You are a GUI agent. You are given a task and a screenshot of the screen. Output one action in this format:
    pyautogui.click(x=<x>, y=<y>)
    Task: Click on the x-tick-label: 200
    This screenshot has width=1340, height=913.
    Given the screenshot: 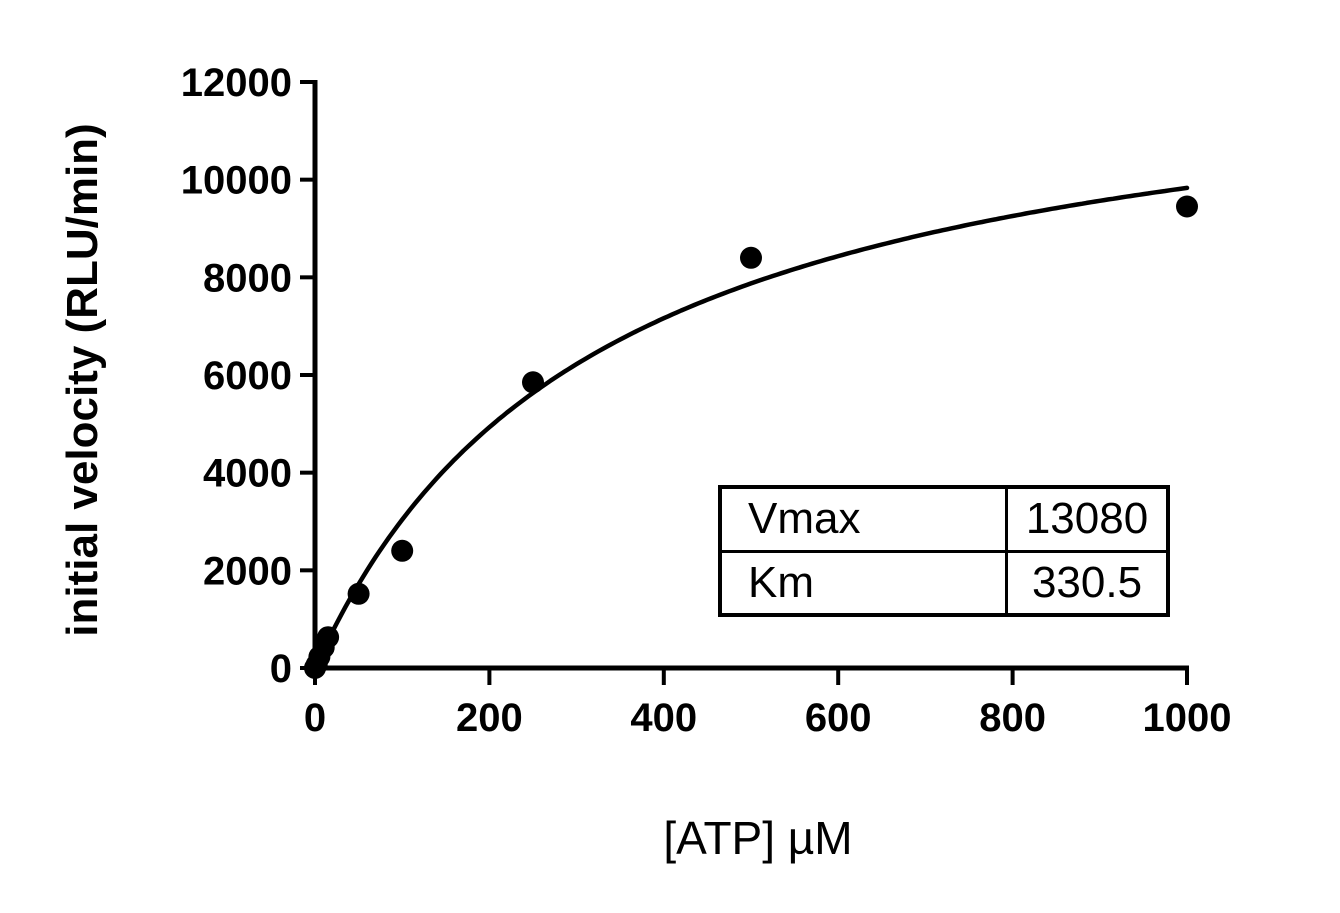 What is the action you would take?
    pyautogui.click(x=489, y=718)
    